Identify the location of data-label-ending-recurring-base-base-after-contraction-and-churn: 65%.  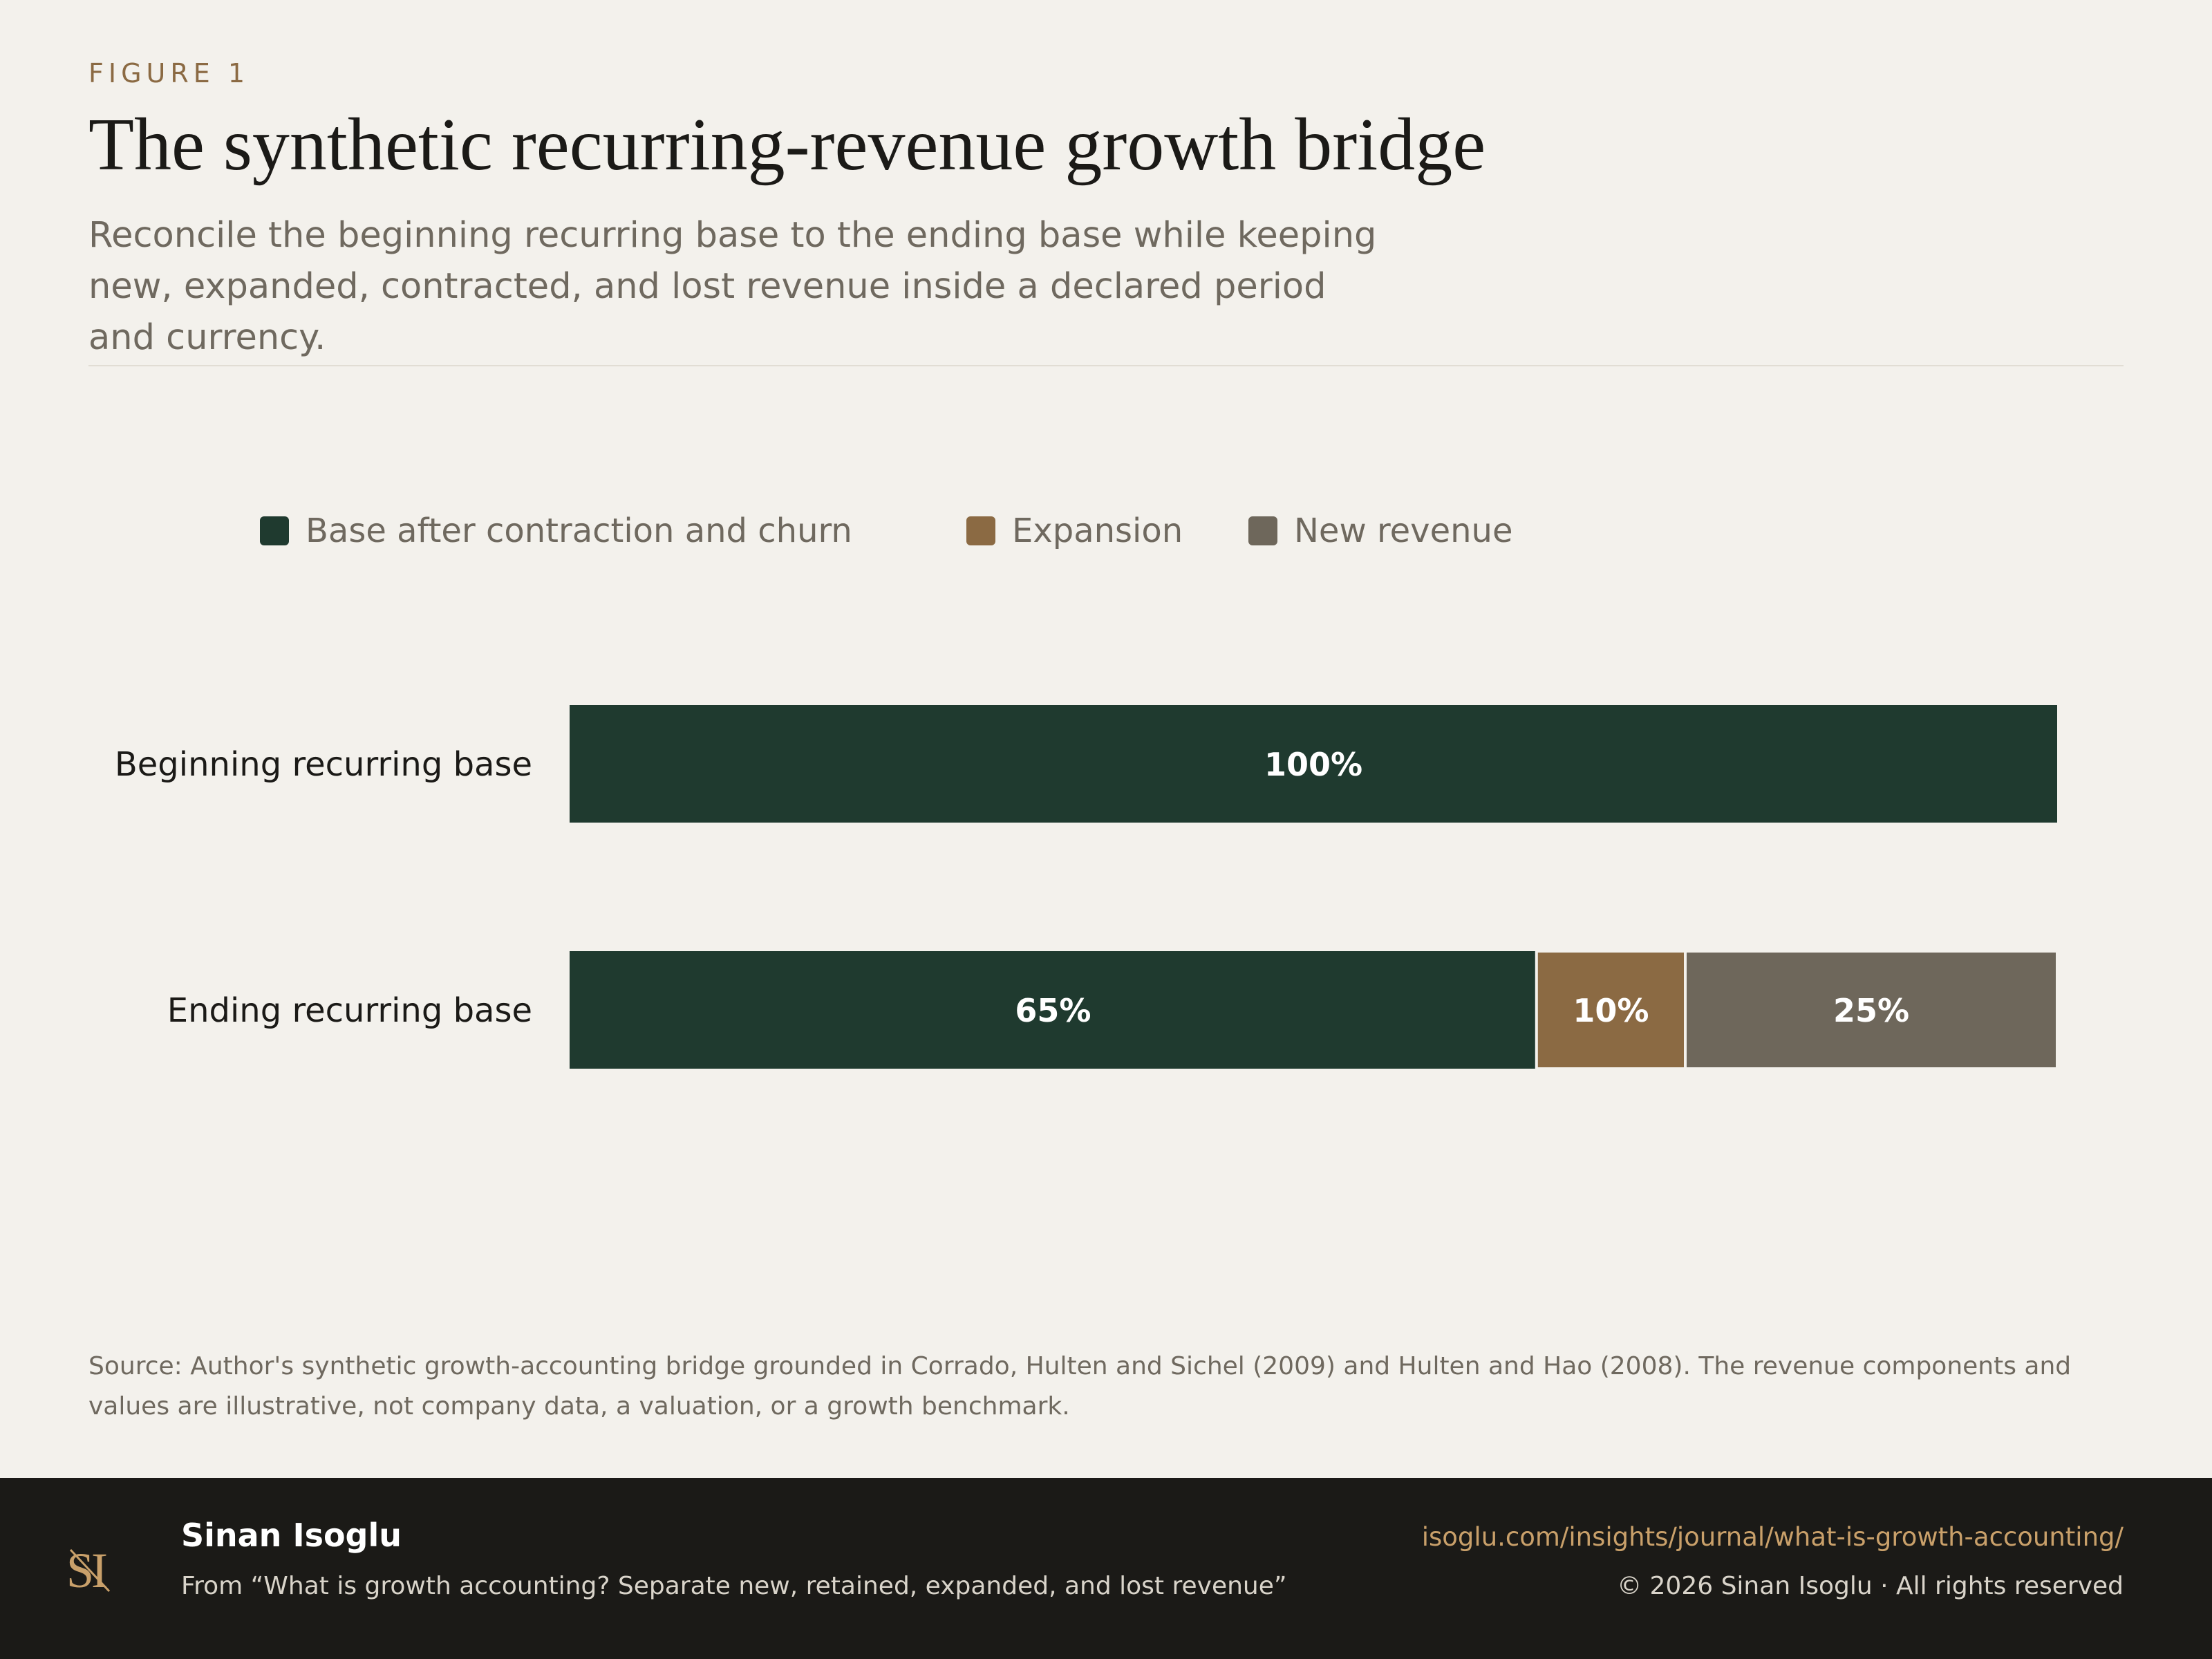
(1053, 1011).